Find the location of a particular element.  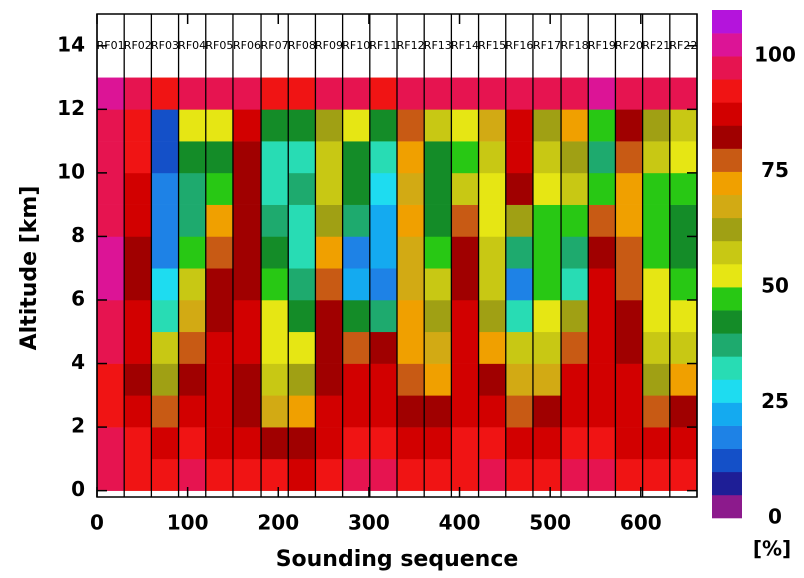

flight-label: RF04 is located at coordinates (192, 45).